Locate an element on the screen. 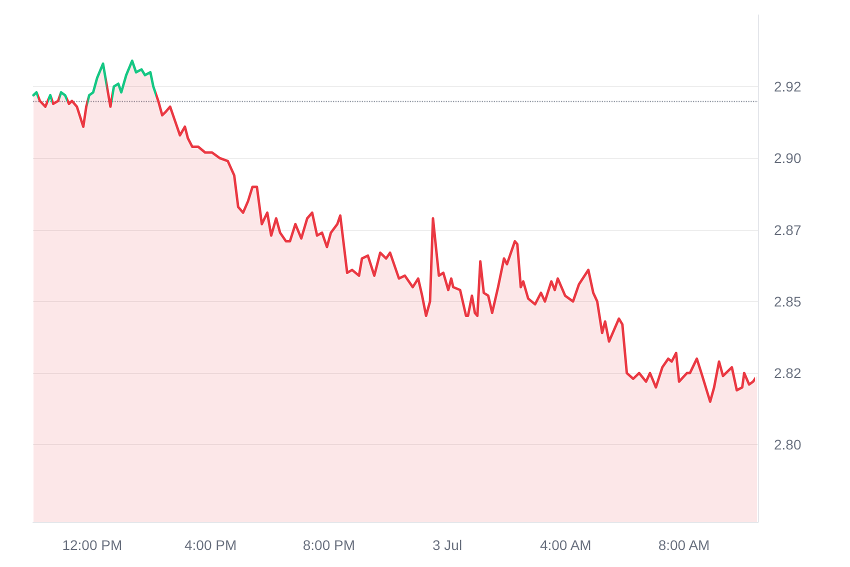 This screenshot has width=850, height=567. y-tick-label: 2.90 is located at coordinates (788, 158).